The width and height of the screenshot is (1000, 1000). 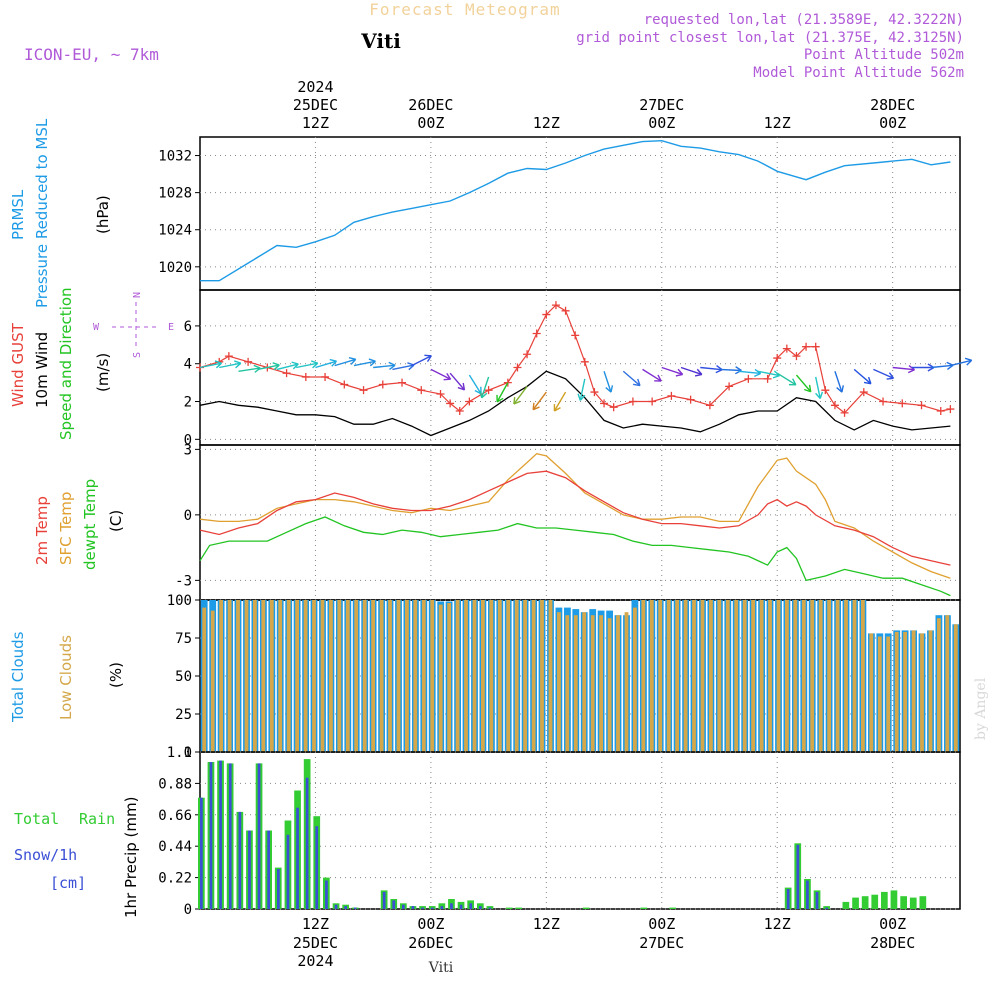 What do you see at coordinates (77, 857) in the screenshot?
I see `precip-labels: Total Rain Snow/1h [cm] 1hr Precip (mm)` at bounding box center [77, 857].